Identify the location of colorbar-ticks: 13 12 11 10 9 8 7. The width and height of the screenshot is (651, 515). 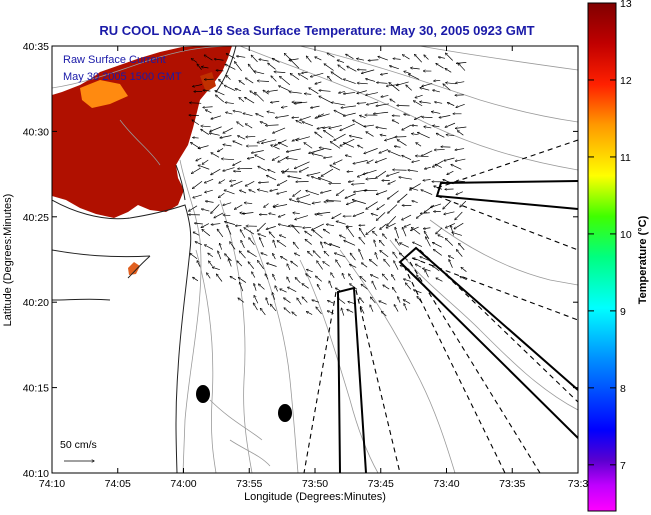
(610, 236).